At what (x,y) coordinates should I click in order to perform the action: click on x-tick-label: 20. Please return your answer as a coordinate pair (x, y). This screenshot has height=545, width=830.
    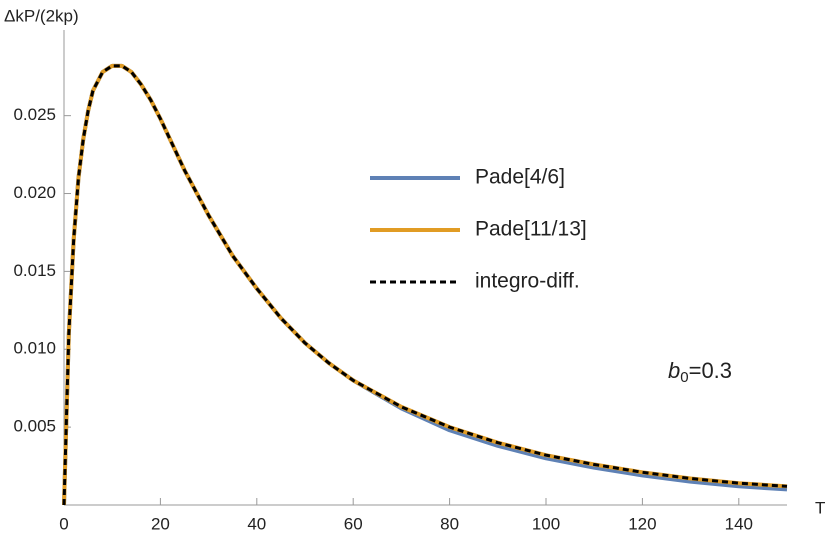
    Looking at the image, I should click on (160, 523).